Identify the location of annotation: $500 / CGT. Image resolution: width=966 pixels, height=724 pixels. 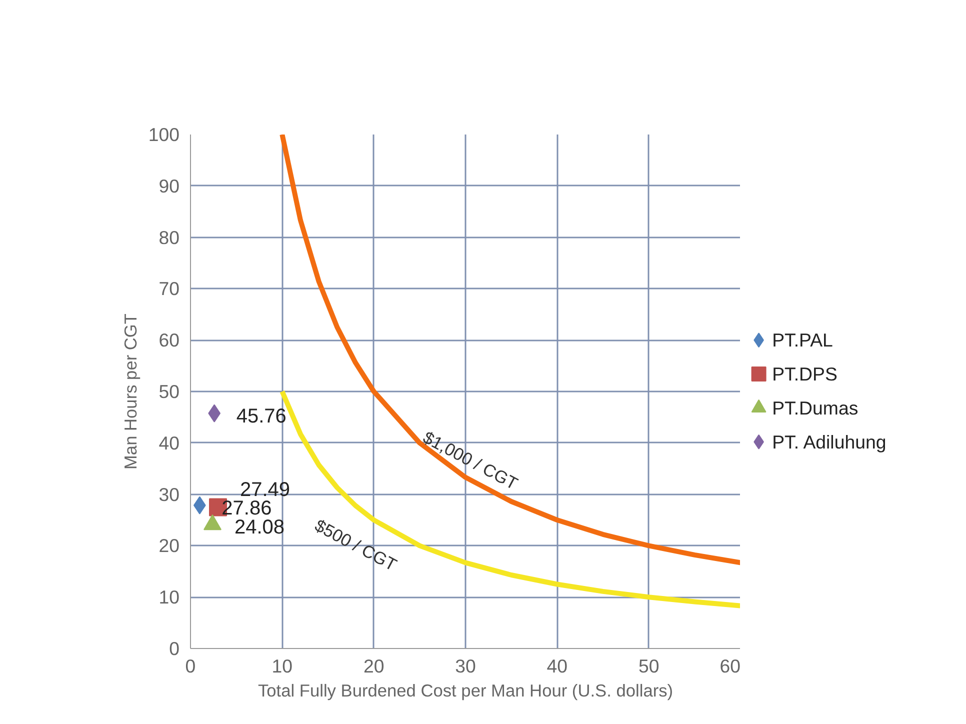
(356, 545).